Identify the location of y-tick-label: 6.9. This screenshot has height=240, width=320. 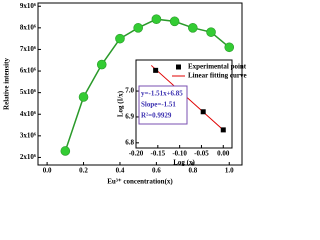
(129, 117).